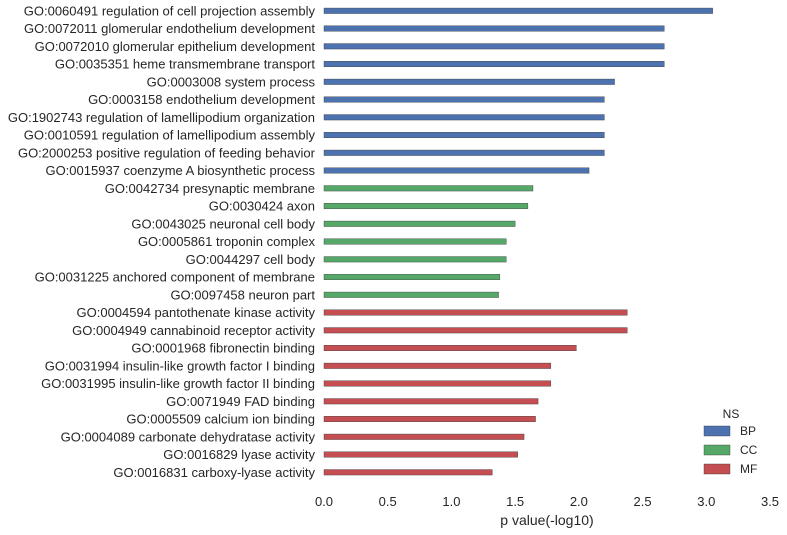 This screenshot has height=535, width=787. I want to click on category-label: GO:0035351 heme transmembrane transport, so click(185, 64).